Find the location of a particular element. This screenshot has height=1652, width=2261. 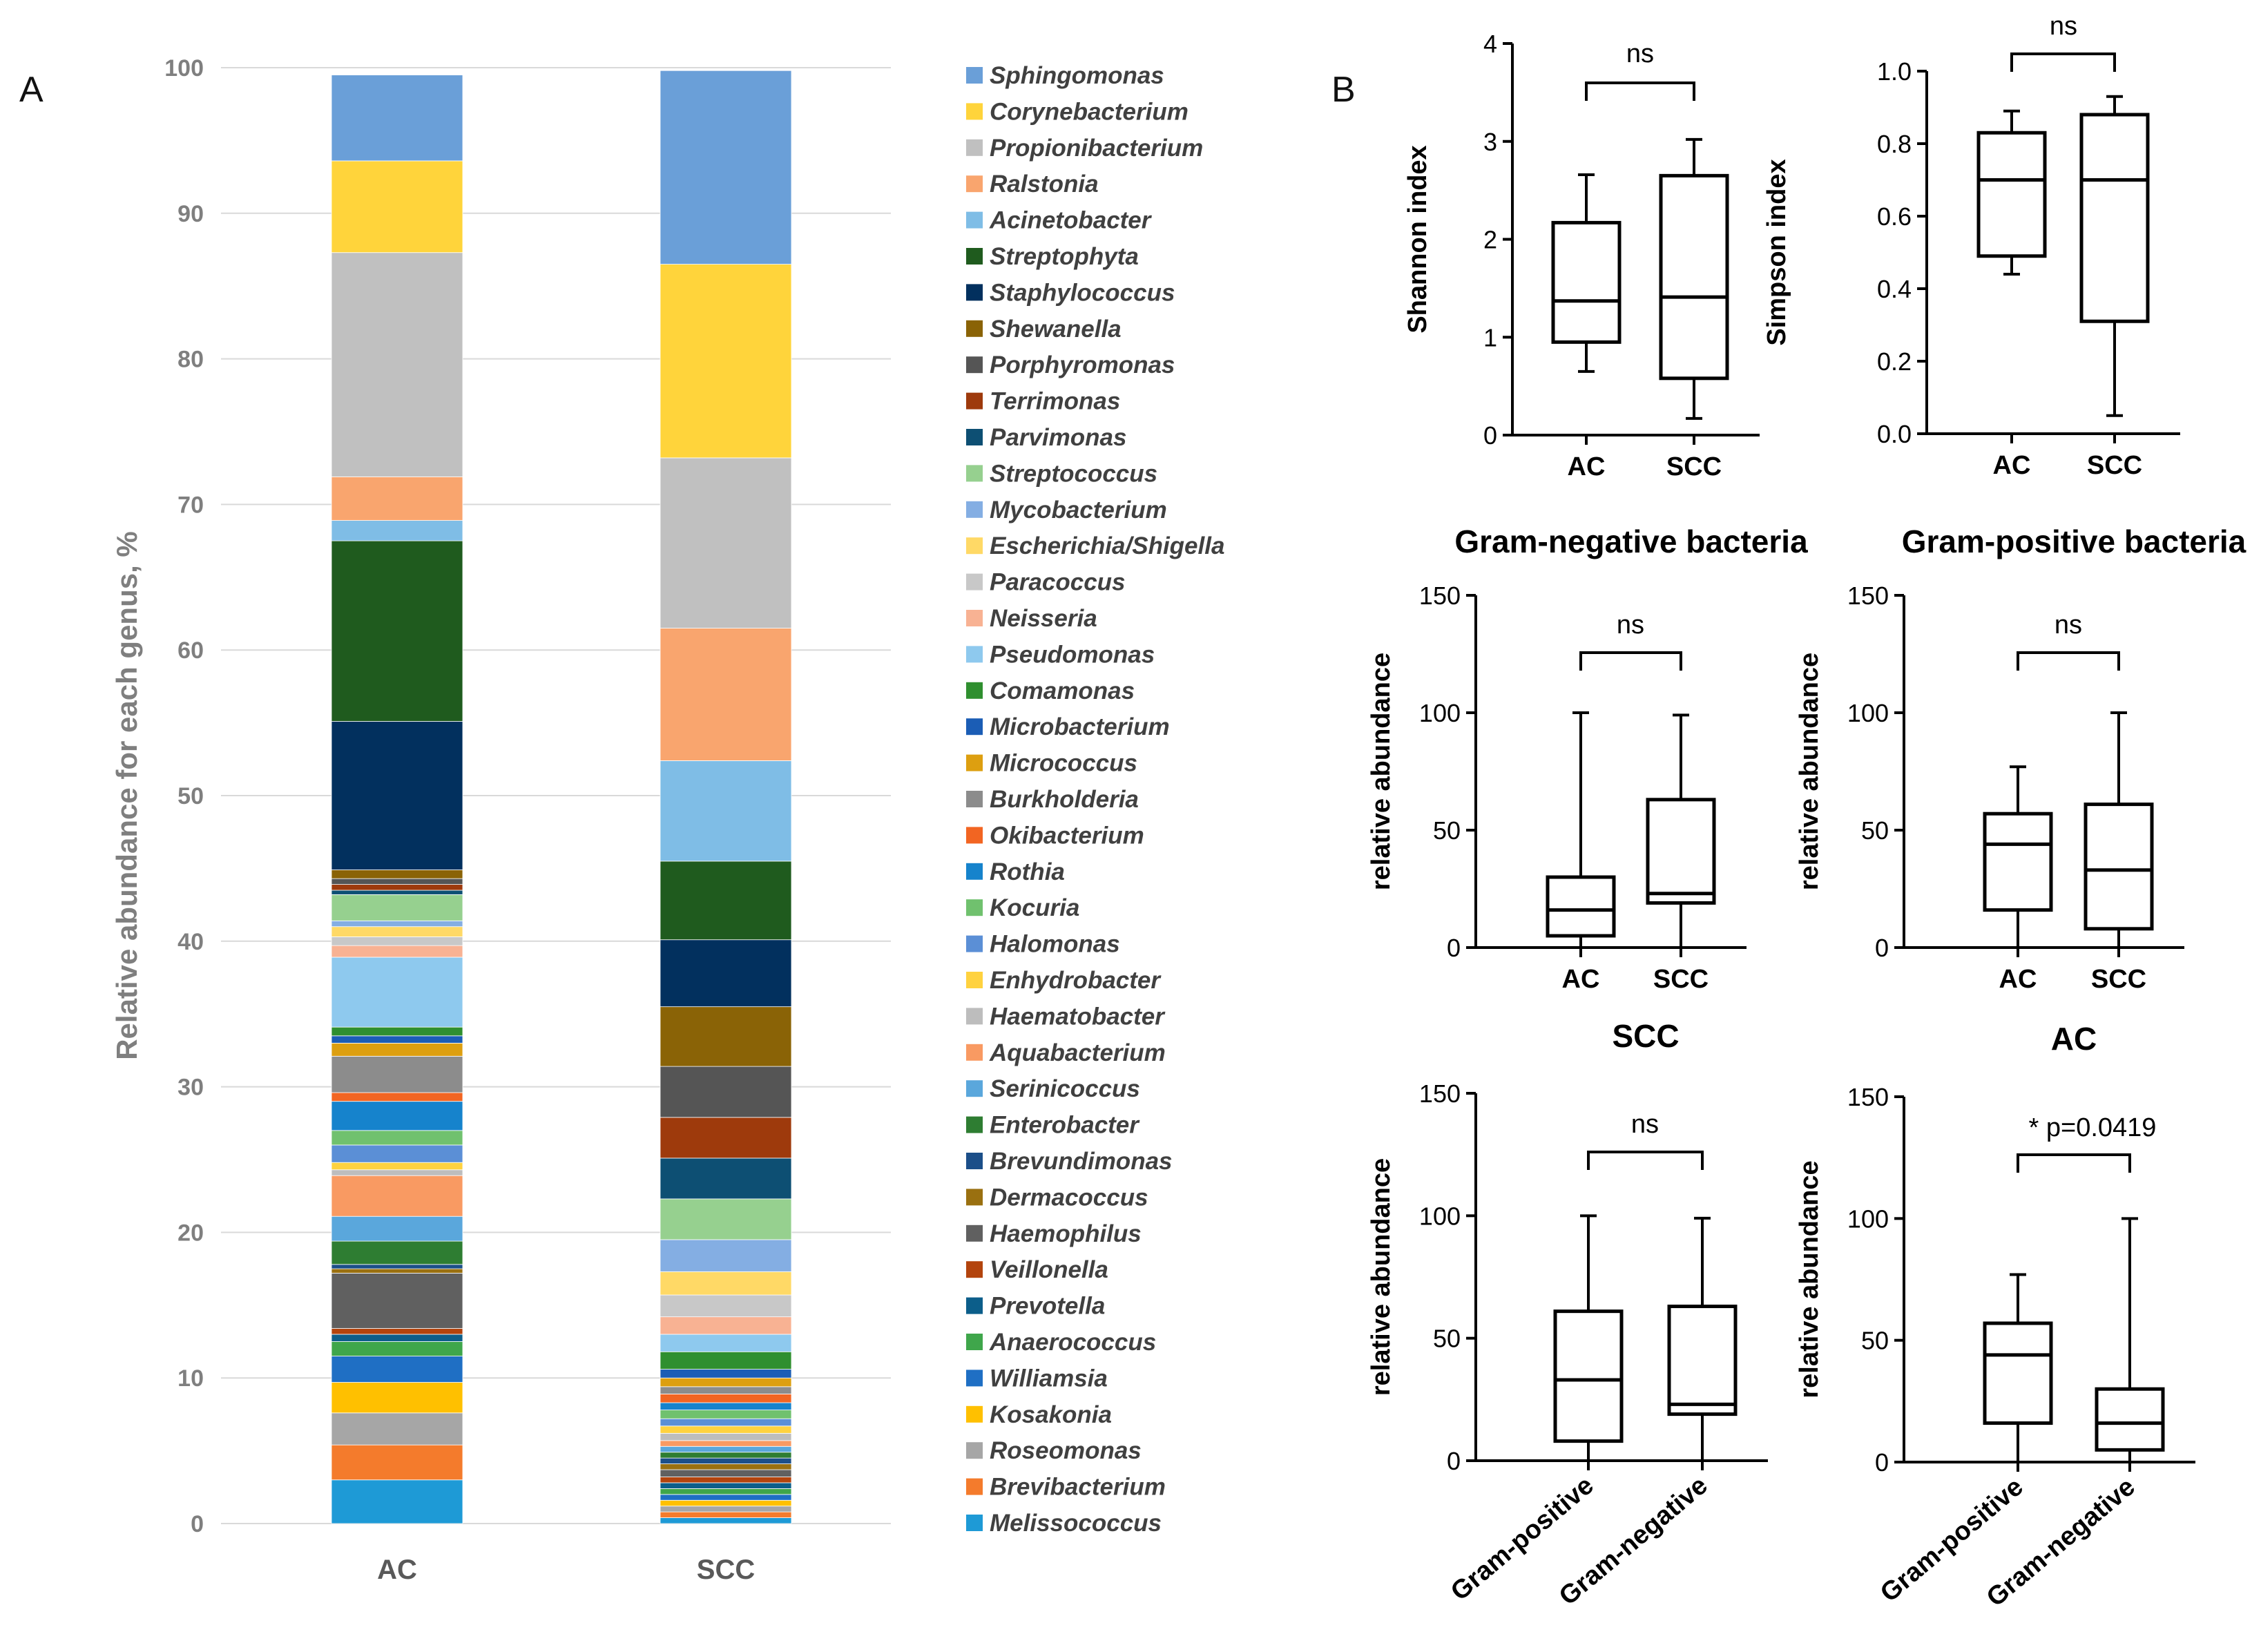

legend-label: Kosakonia is located at coordinates (1051, 1414).